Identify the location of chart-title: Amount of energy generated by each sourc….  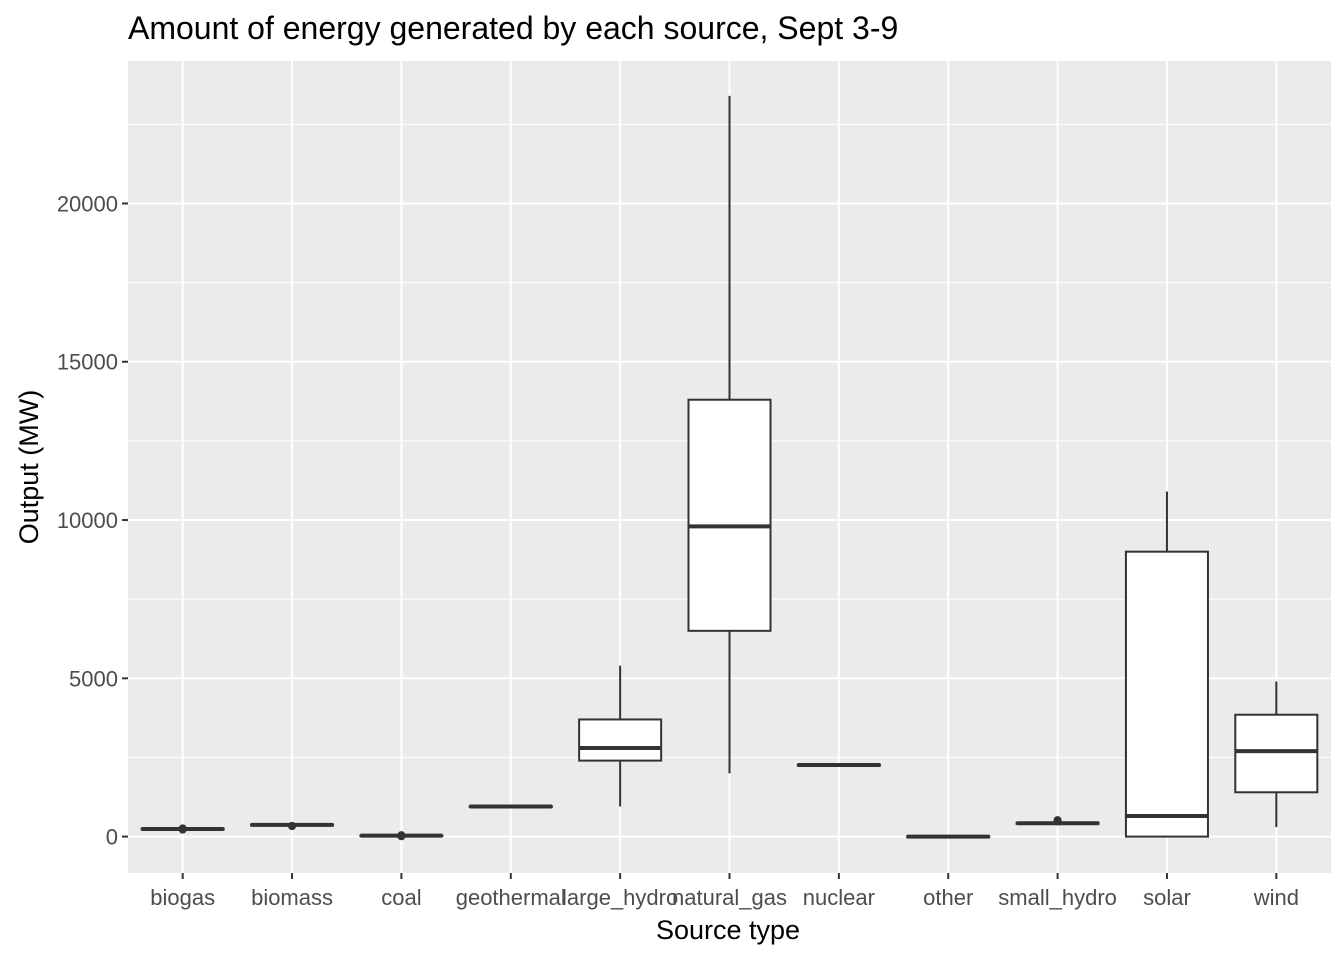
(513, 28).